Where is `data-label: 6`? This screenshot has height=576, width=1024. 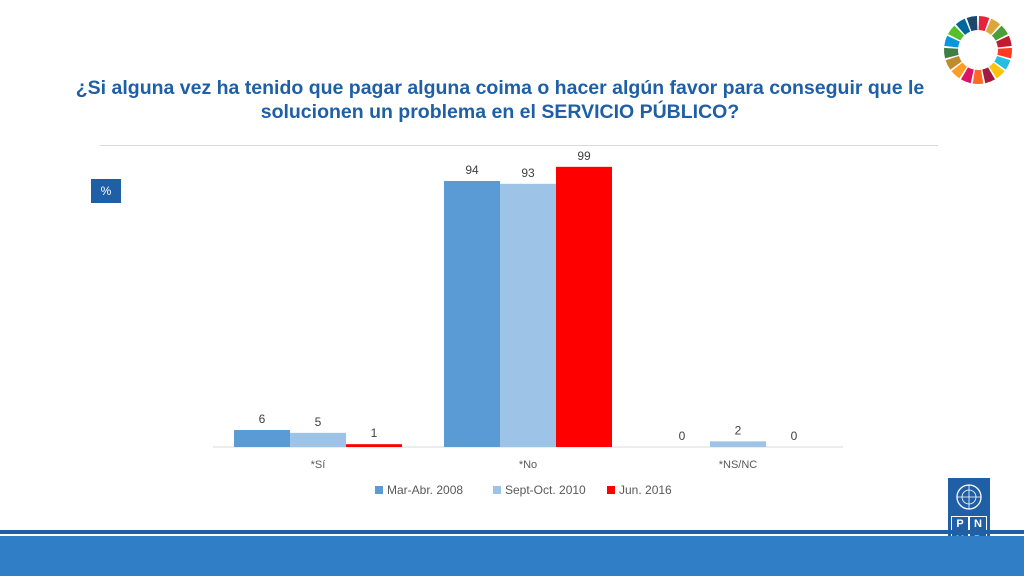 data-label: 6 is located at coordinates (262, 419).